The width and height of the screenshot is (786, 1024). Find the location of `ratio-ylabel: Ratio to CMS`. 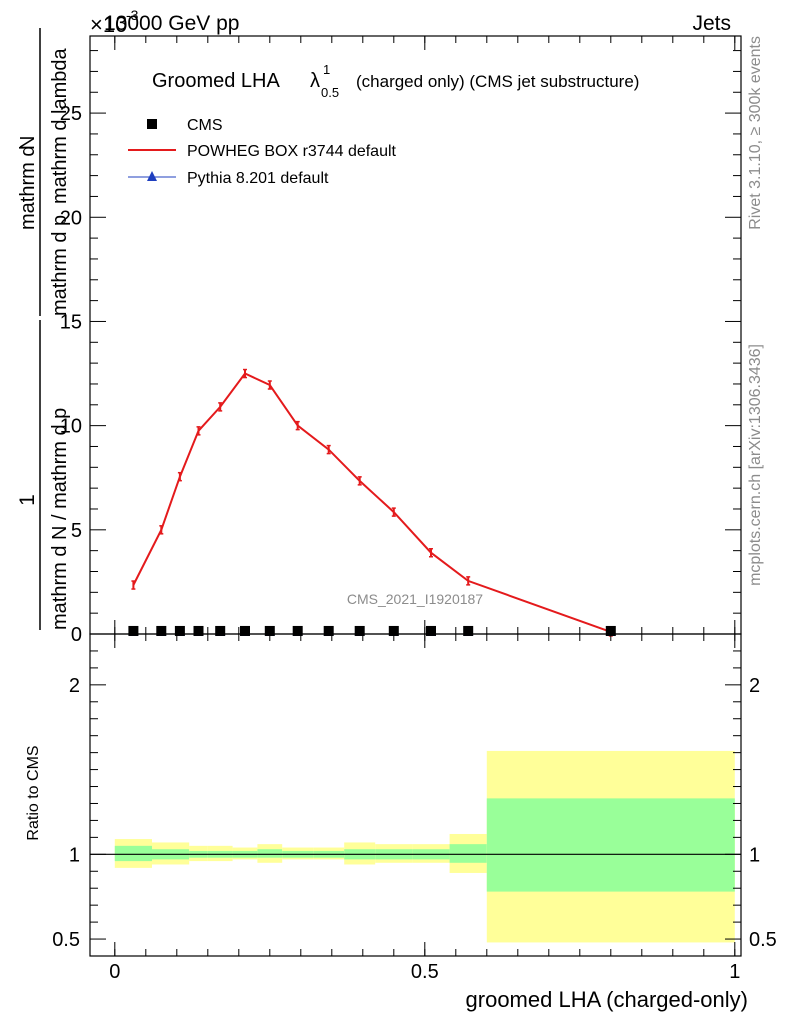

ratio-ylabel: Ratio to CMS is located at coordinates (33, 792).